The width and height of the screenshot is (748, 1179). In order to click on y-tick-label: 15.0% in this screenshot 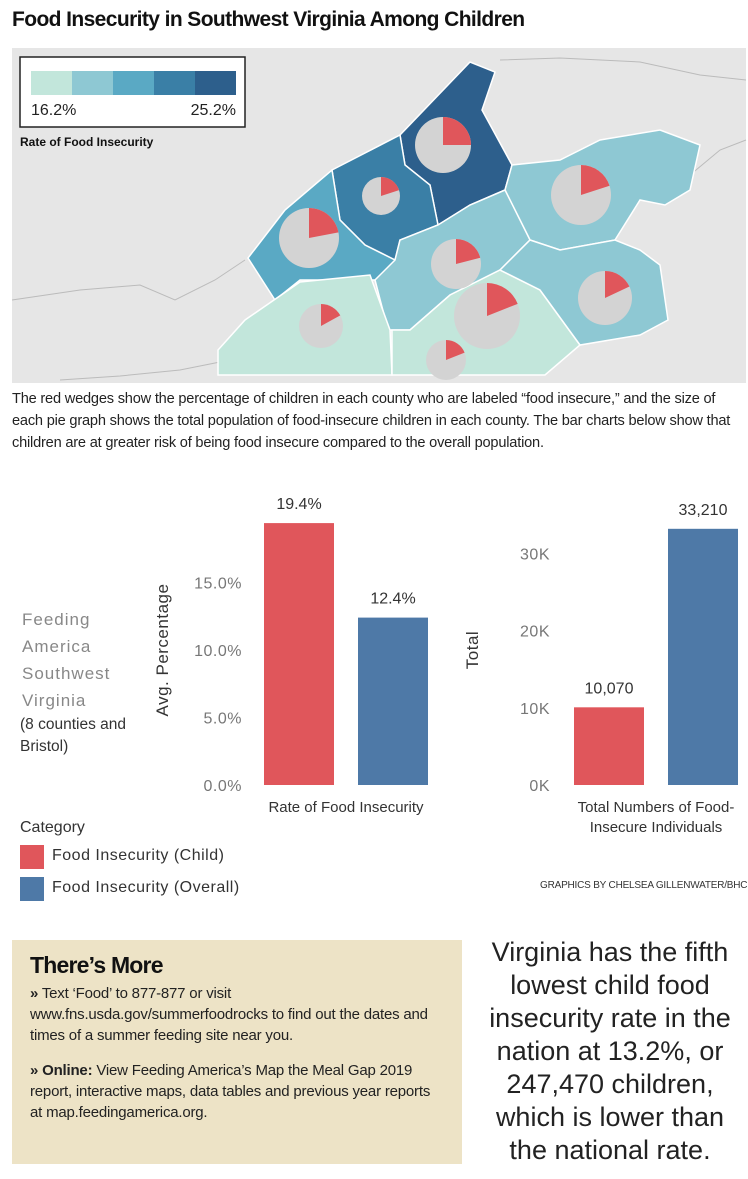, I will do `click(218, 584)`.